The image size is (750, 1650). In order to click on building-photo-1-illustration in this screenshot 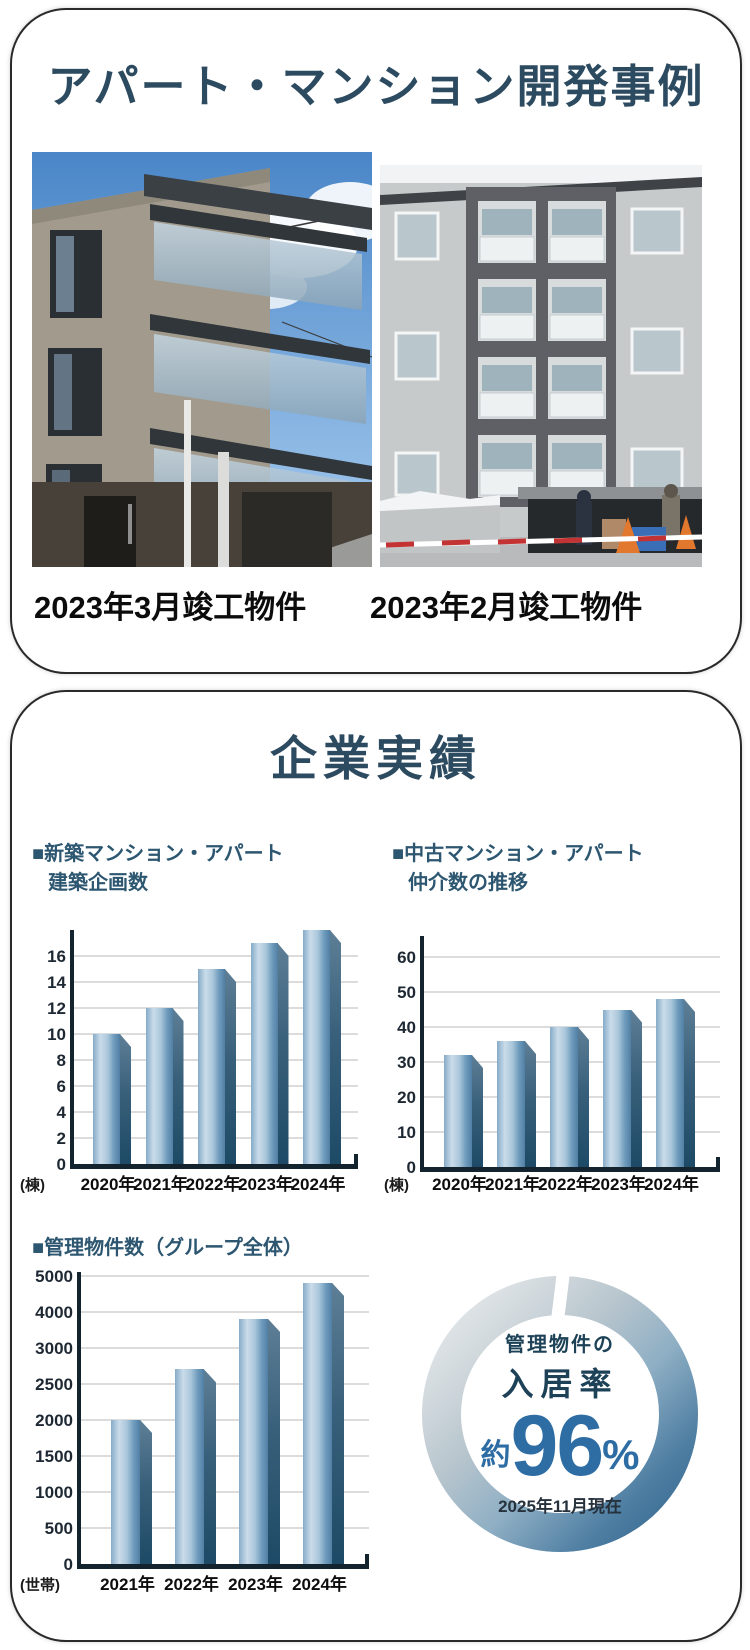, I will do `click(202, 359)`.